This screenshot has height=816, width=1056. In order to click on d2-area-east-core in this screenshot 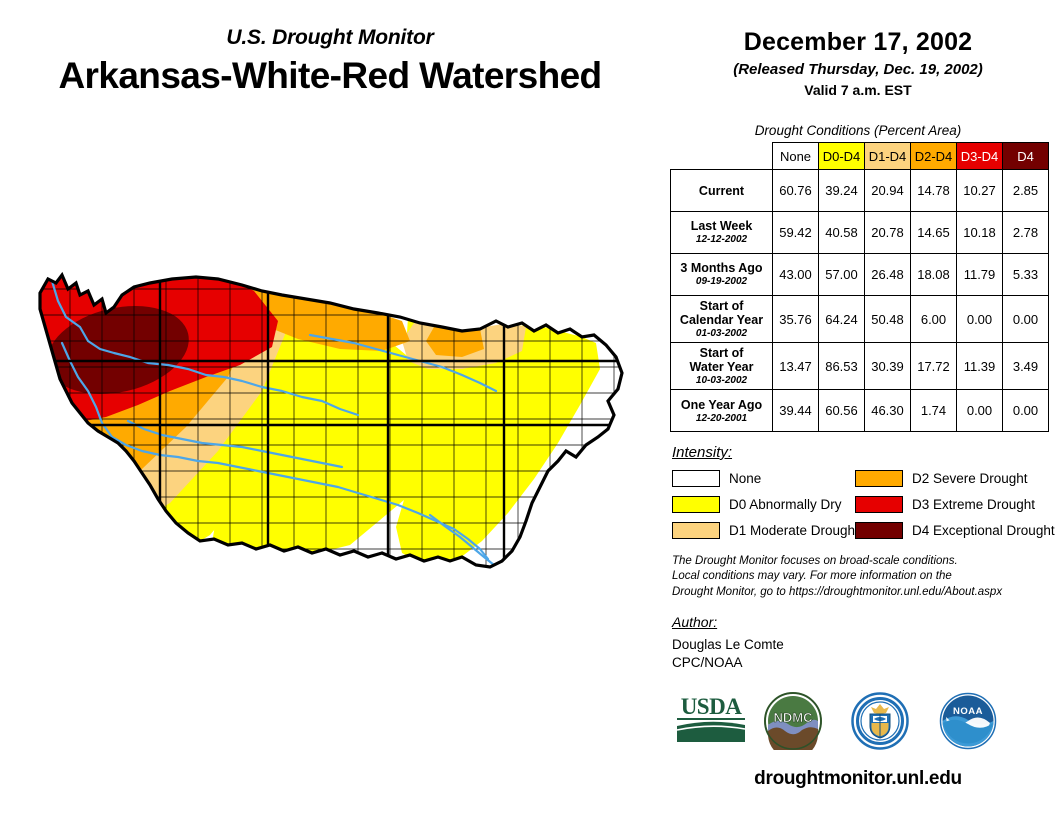, I will do `click(455, 342)`.